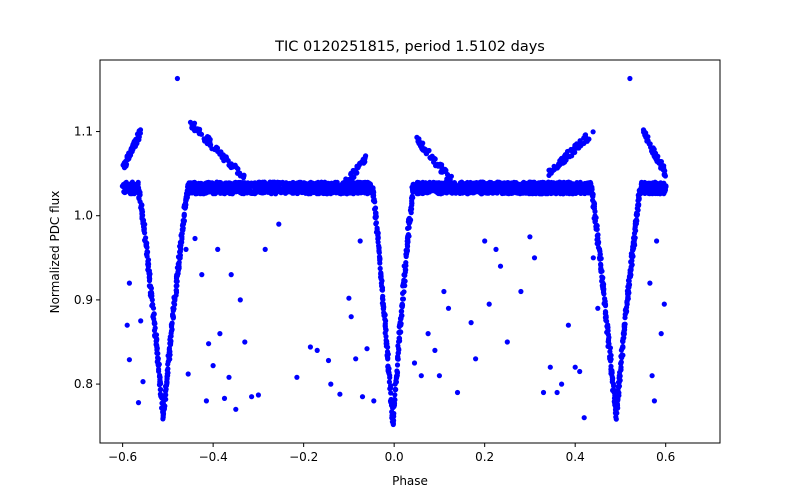 This screenshot has height=500, width=800. What do you see at coordinates (575, 457) in the screenshot?
I see `x-tick-label: 0.4` at bounding box center [575, 457].